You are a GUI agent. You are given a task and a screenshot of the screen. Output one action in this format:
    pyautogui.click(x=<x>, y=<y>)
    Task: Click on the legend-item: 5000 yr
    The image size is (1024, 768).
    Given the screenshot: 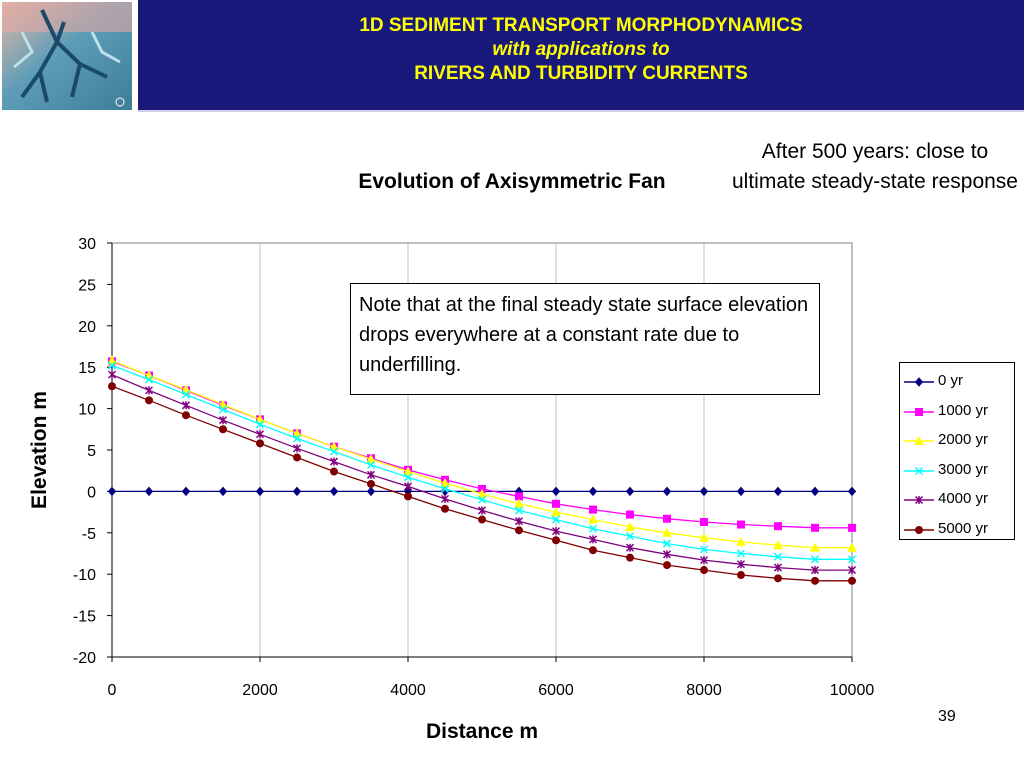 What is the action you would take?
    pyautogui.click(x=957, y=530)
    